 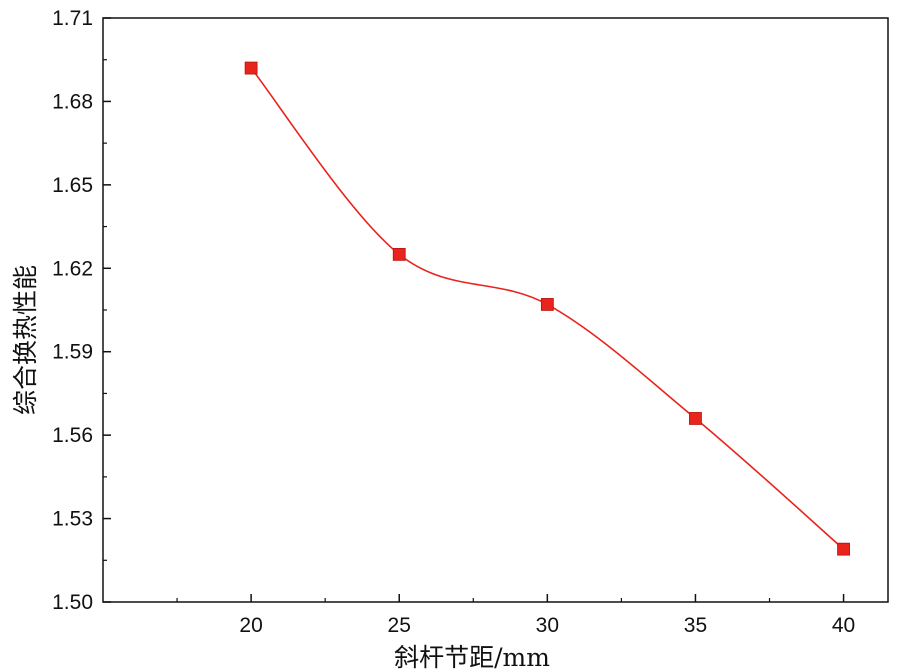 What do you see at coordinates (81, 310) in the screenshot?
I see `y-axis-ticks: 1.50 1.53 1.56 1.59 1.62 1.65 1.68 1.71` at bounding box center [81, 310].